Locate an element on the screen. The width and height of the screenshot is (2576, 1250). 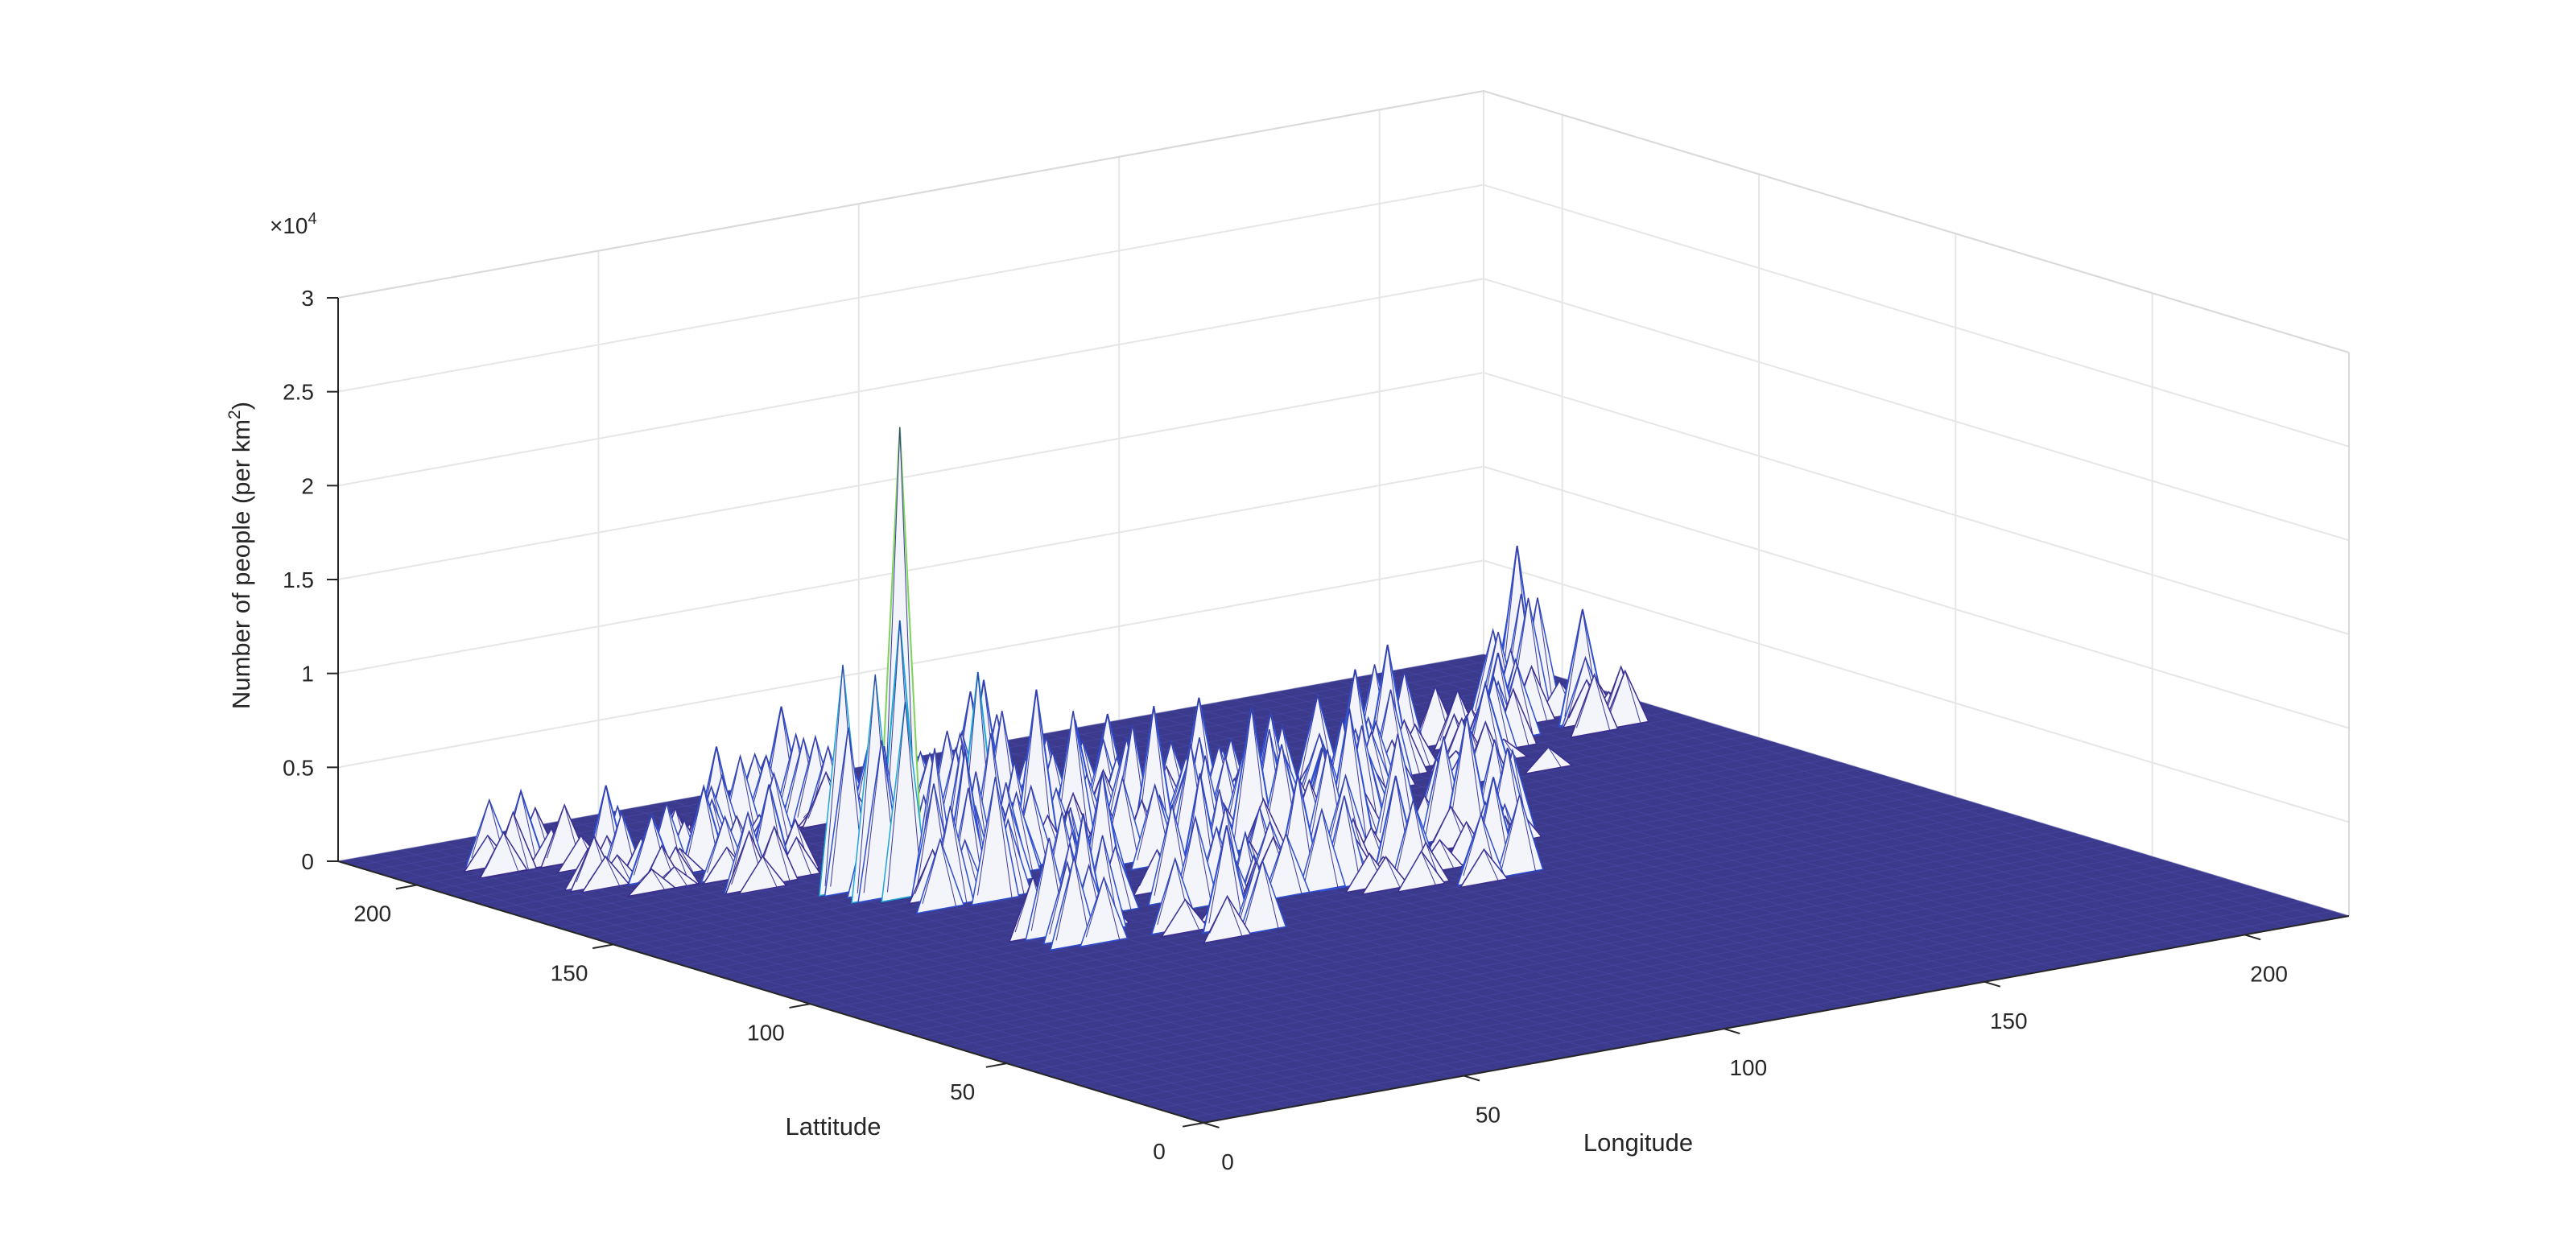
z-tick-label: 2.5 is located at coordinates (298, 392).